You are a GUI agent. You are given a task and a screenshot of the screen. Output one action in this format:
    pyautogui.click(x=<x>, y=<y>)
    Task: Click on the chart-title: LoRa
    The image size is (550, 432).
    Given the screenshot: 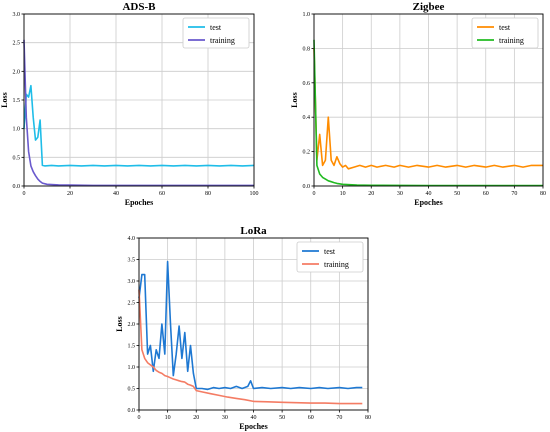 What is the action you would take?
    pyautogui.click(x=253, y=231)
    